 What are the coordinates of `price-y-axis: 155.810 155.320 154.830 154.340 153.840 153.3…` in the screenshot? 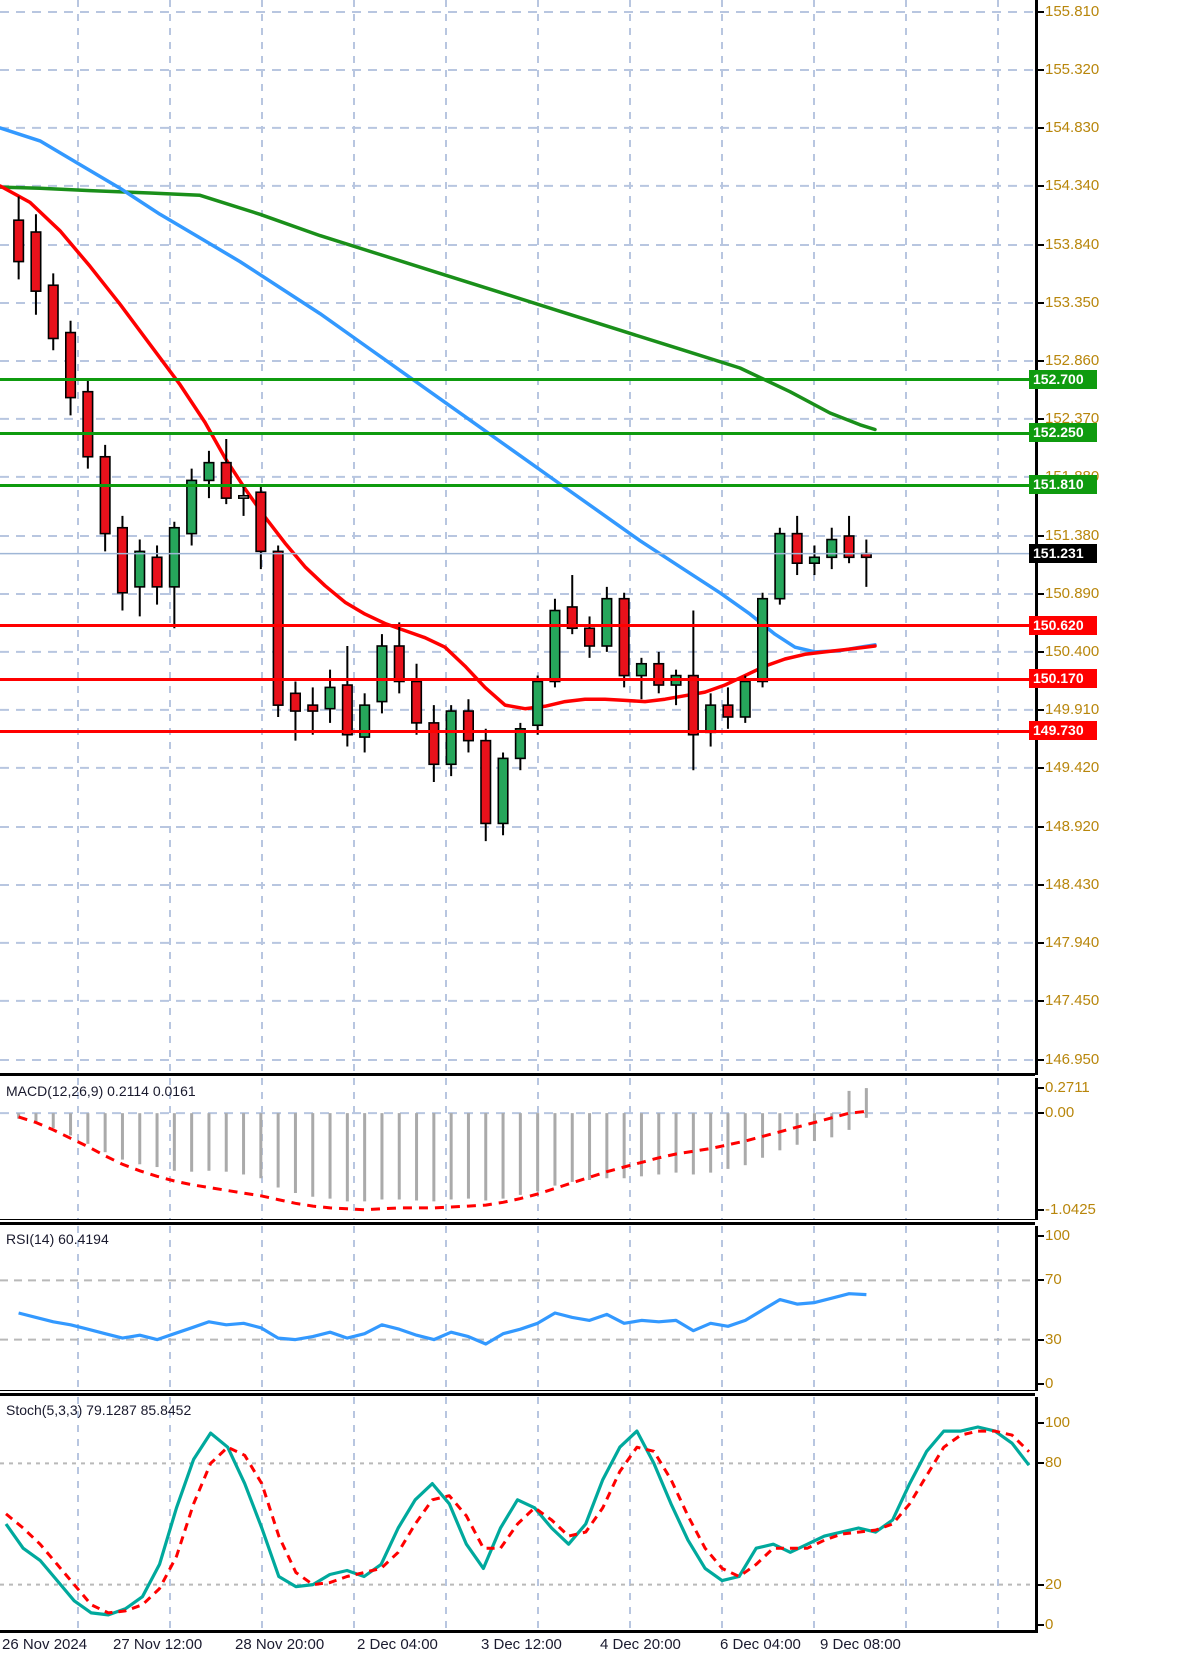 It's located at (1117, 537).